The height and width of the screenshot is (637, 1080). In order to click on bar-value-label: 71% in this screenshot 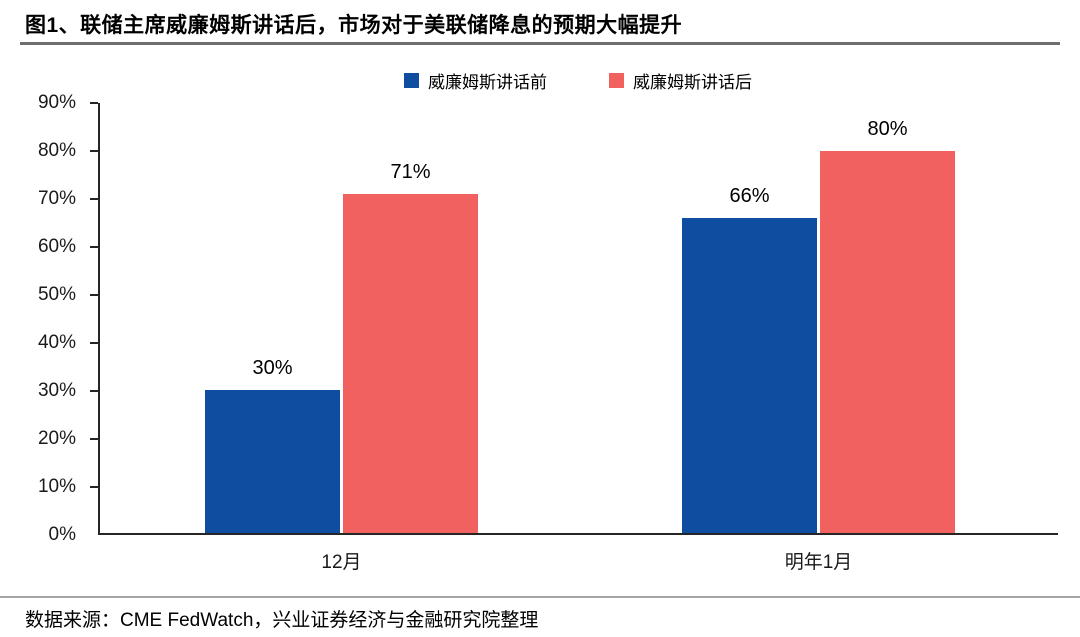, I will do `click(410, 171)`.